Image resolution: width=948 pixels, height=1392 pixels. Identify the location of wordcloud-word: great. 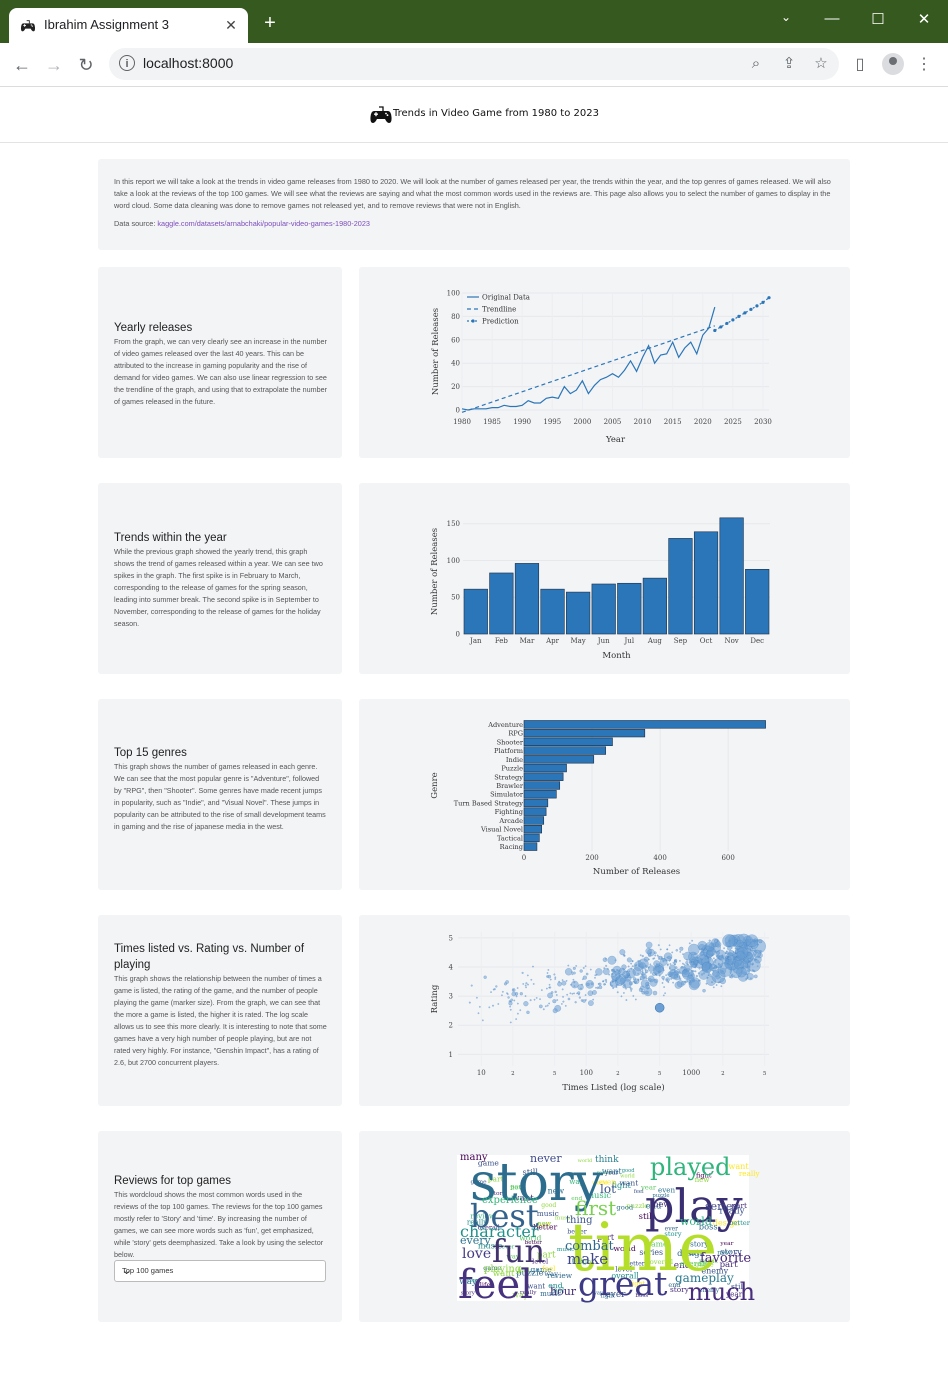
(622, 1283).